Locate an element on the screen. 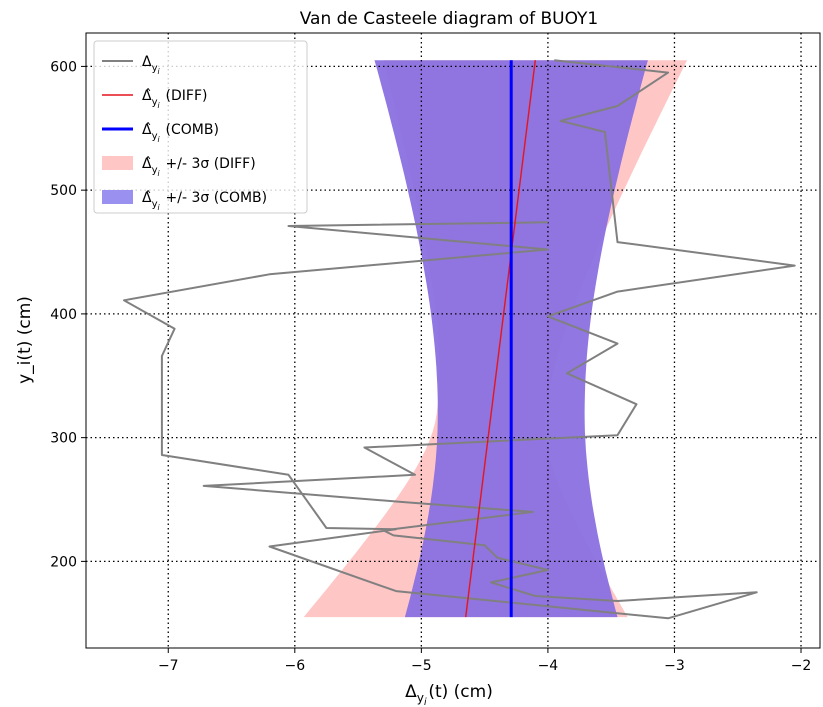 This screenshot has height=707, width=823. y-tick-label: 200 is located at coordinates (63, 562).